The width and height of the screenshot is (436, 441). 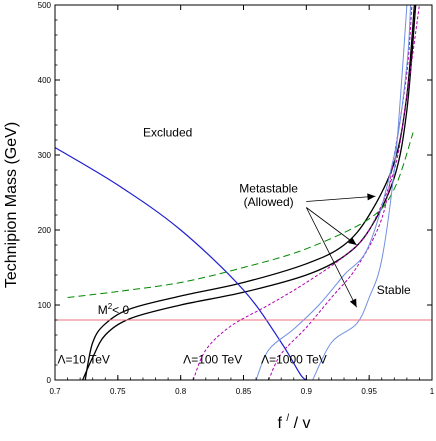 I want to click on annotation-lambda100: Λ=100 TeV, so click(x=212, y=360).